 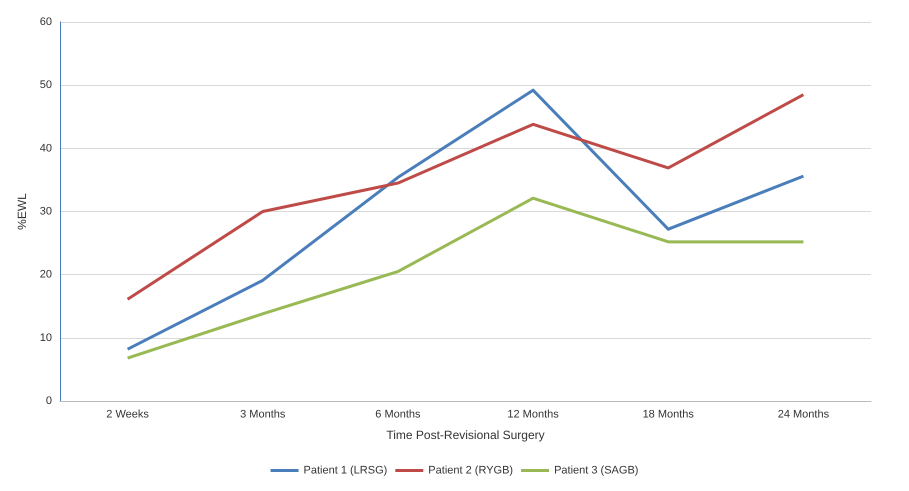 I want to click on legend-label: Patient 2 (RYGB), so click(x=471, y=470).